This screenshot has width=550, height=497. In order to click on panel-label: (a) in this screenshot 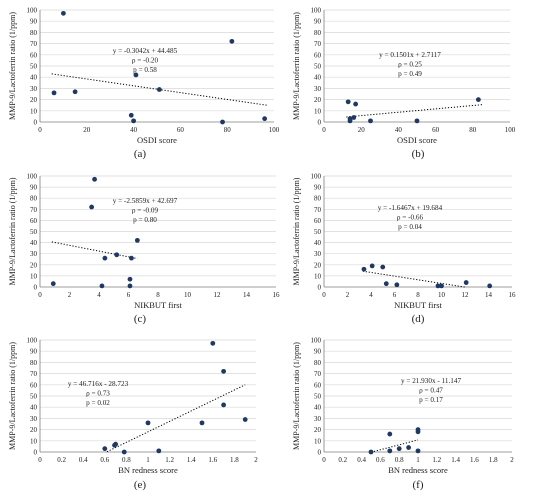, I will do `click(140, 154)`.